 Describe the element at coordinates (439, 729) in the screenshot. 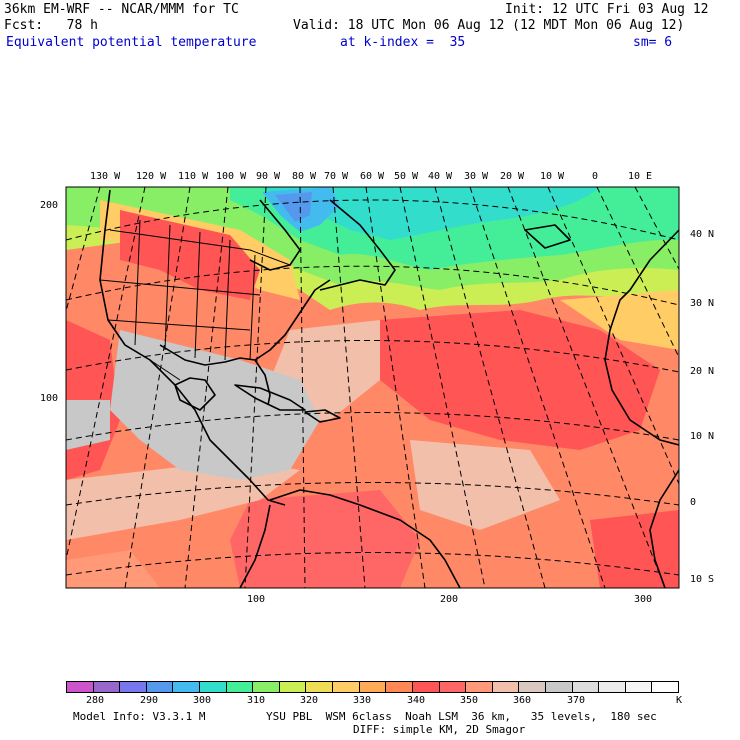

I see `diffusion-info: DIFF: simple KM, 2D Smagor` at that location.